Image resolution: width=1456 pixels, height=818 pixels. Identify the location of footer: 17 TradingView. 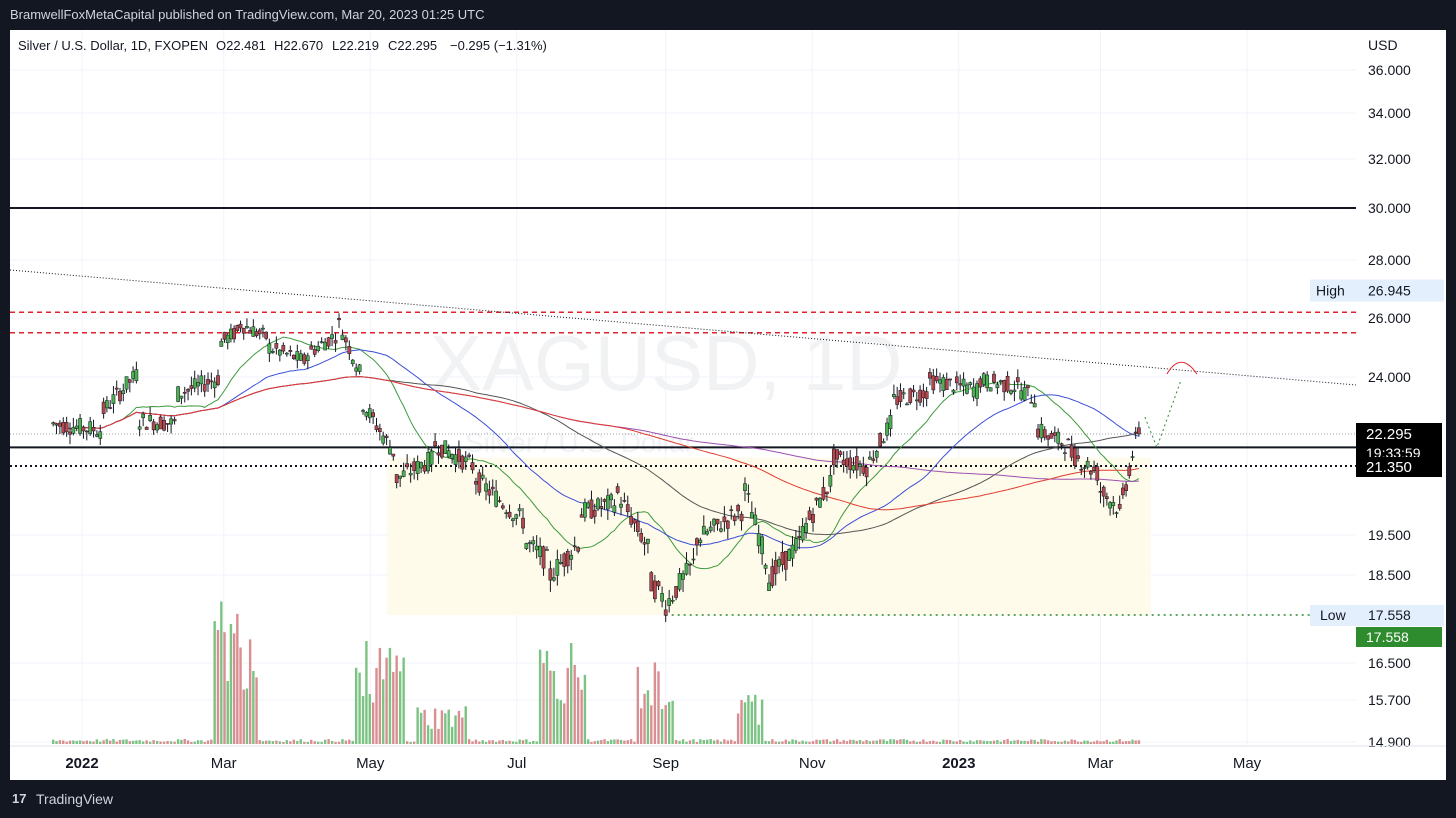
(728, 799).